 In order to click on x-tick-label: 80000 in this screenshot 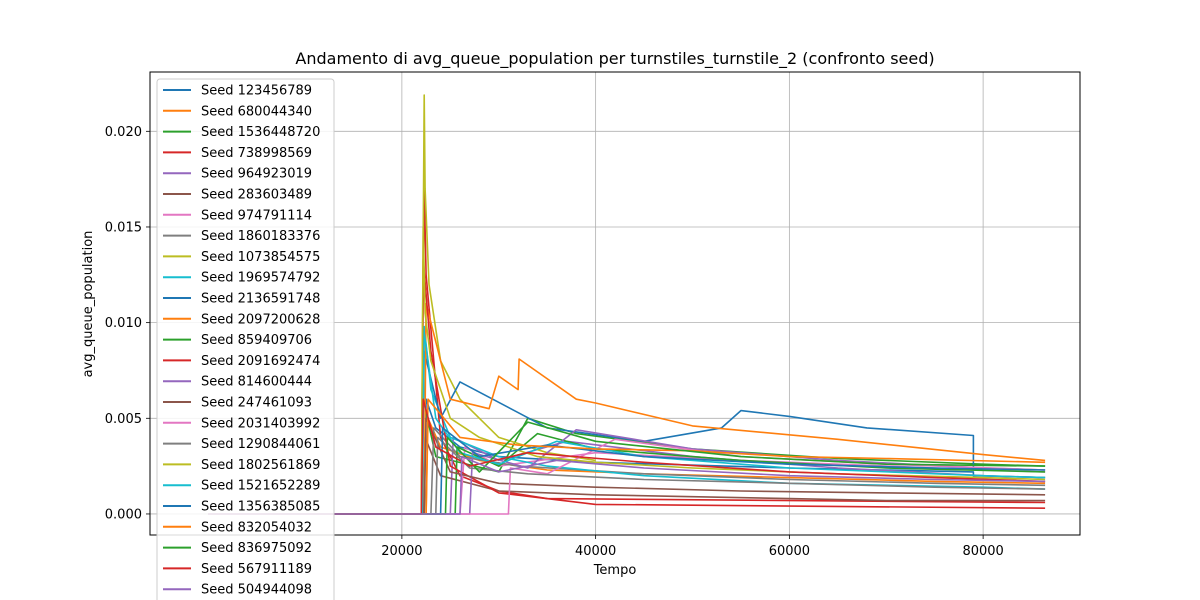, I will do `click(982, 551)`.